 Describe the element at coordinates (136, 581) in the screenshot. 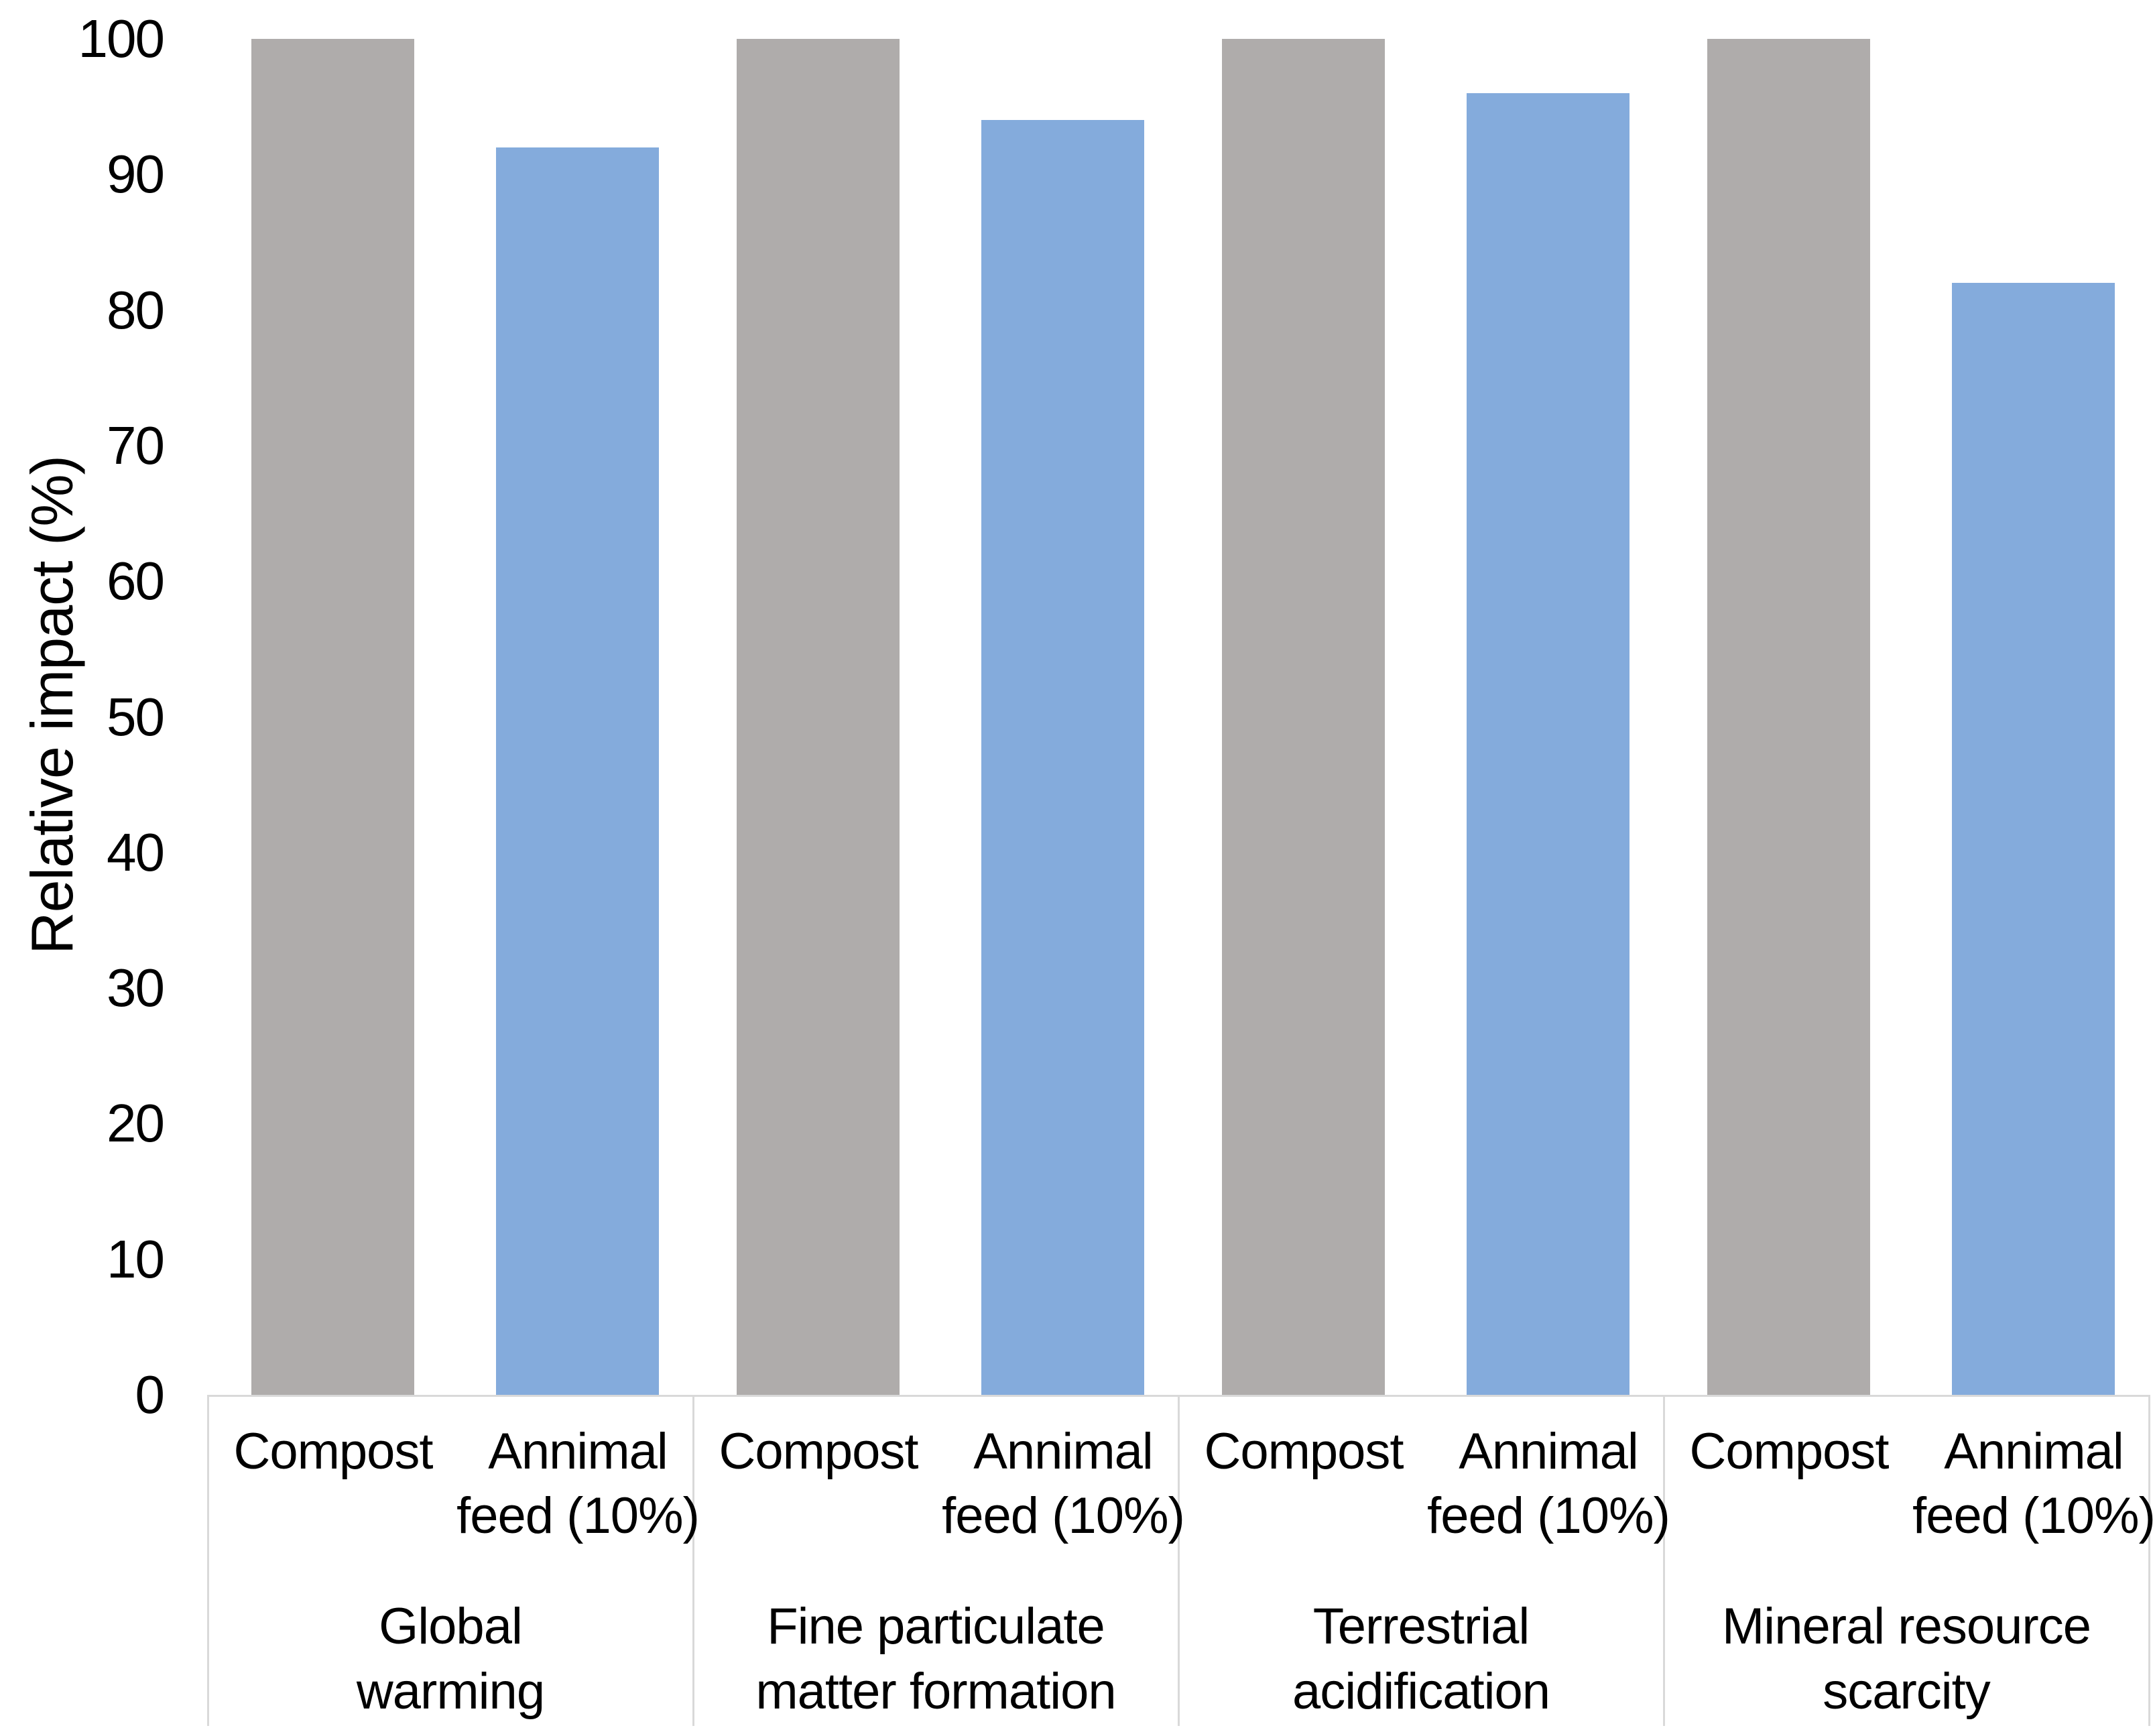

I see `y-axis-tick-label: 60` at that location.